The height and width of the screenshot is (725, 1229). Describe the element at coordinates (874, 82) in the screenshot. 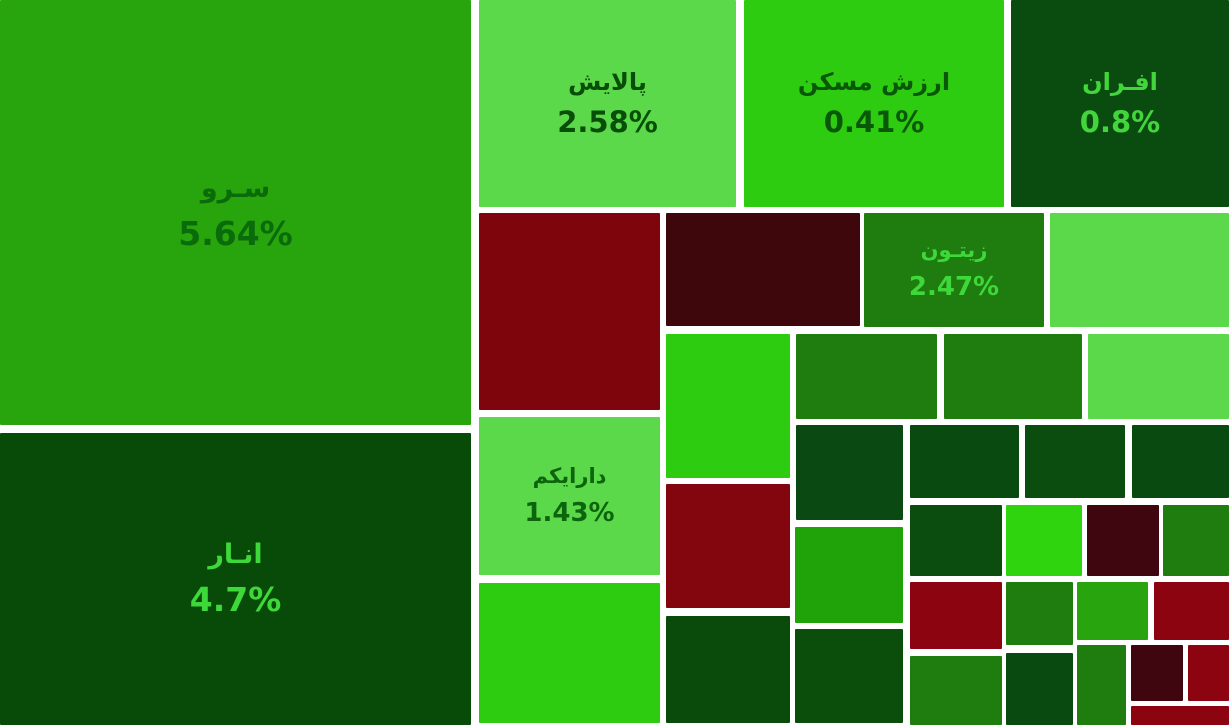

I see `tile-label: ارزش مسکن` at that location.